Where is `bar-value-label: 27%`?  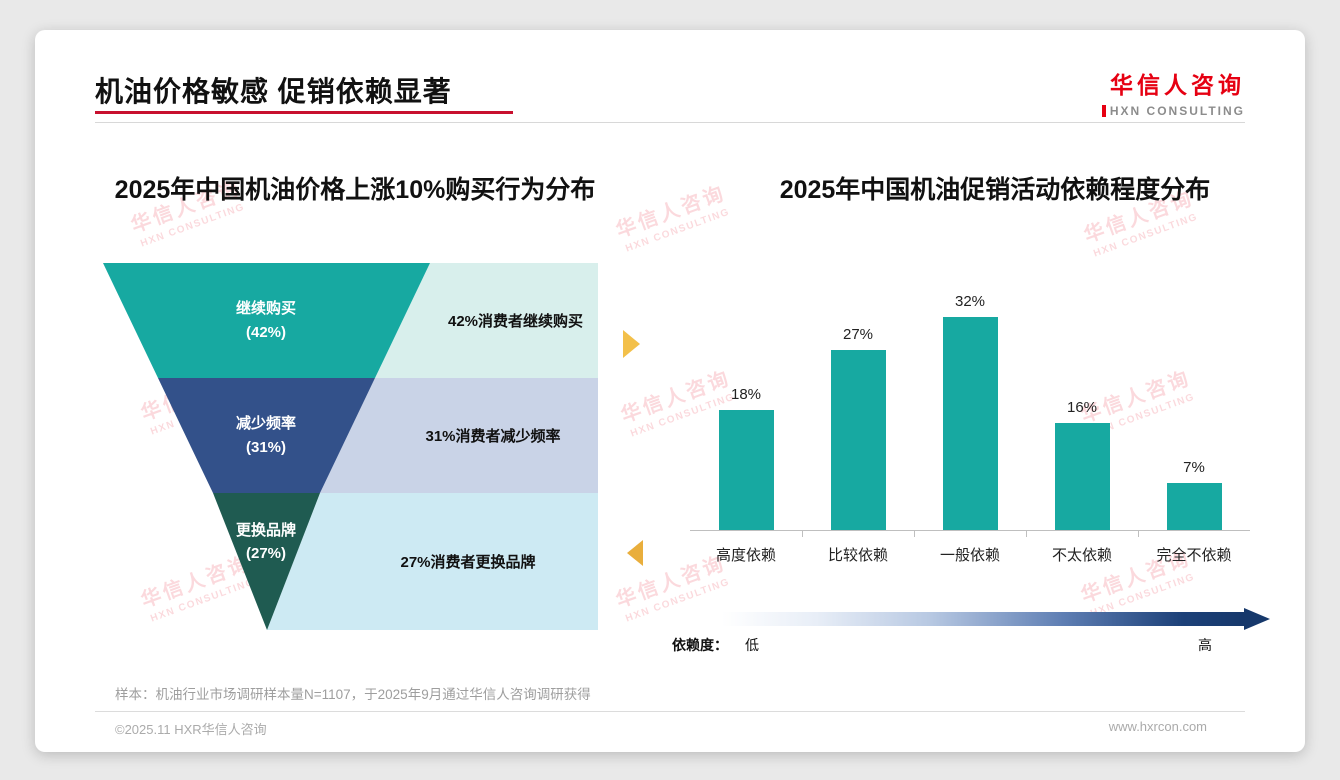 bar-value-label: 27% is located at coordinates (858, 334).